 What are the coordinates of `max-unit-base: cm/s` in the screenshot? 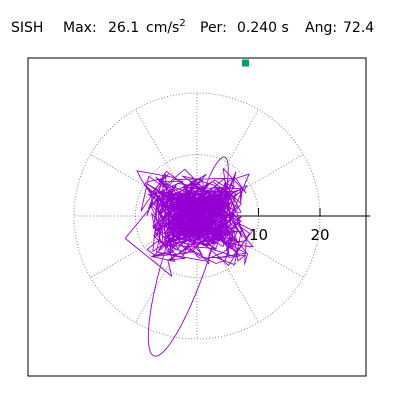 It's located at (163, 28).